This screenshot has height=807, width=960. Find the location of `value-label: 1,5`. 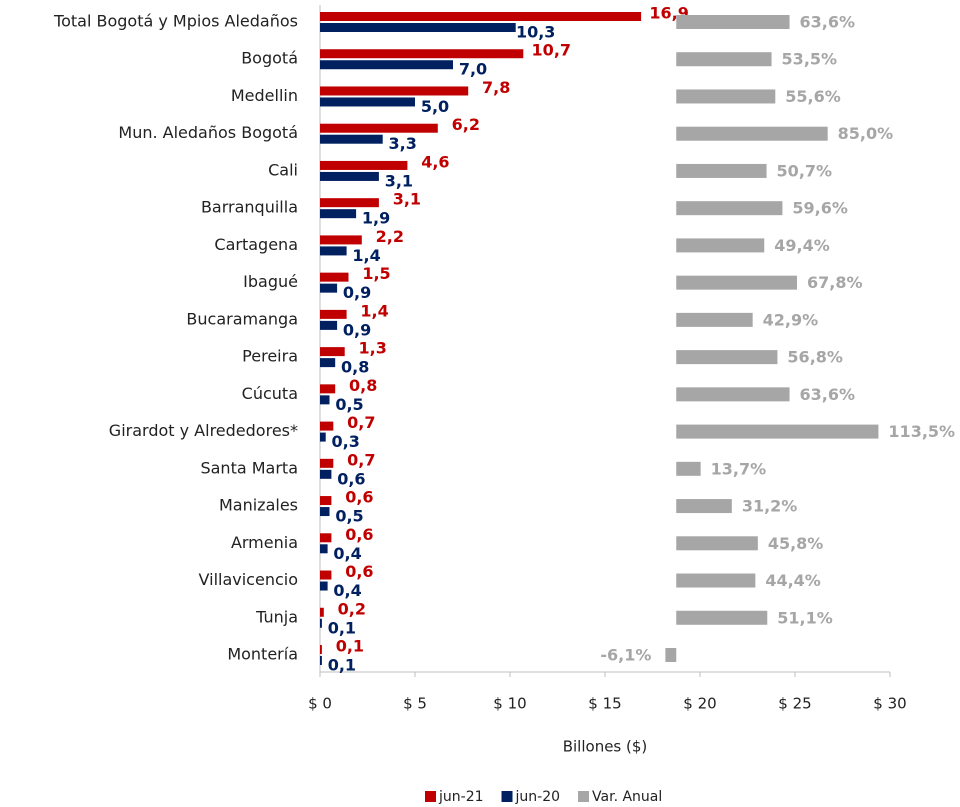

value-label: 1,5 is located at coordinates (376, 273).